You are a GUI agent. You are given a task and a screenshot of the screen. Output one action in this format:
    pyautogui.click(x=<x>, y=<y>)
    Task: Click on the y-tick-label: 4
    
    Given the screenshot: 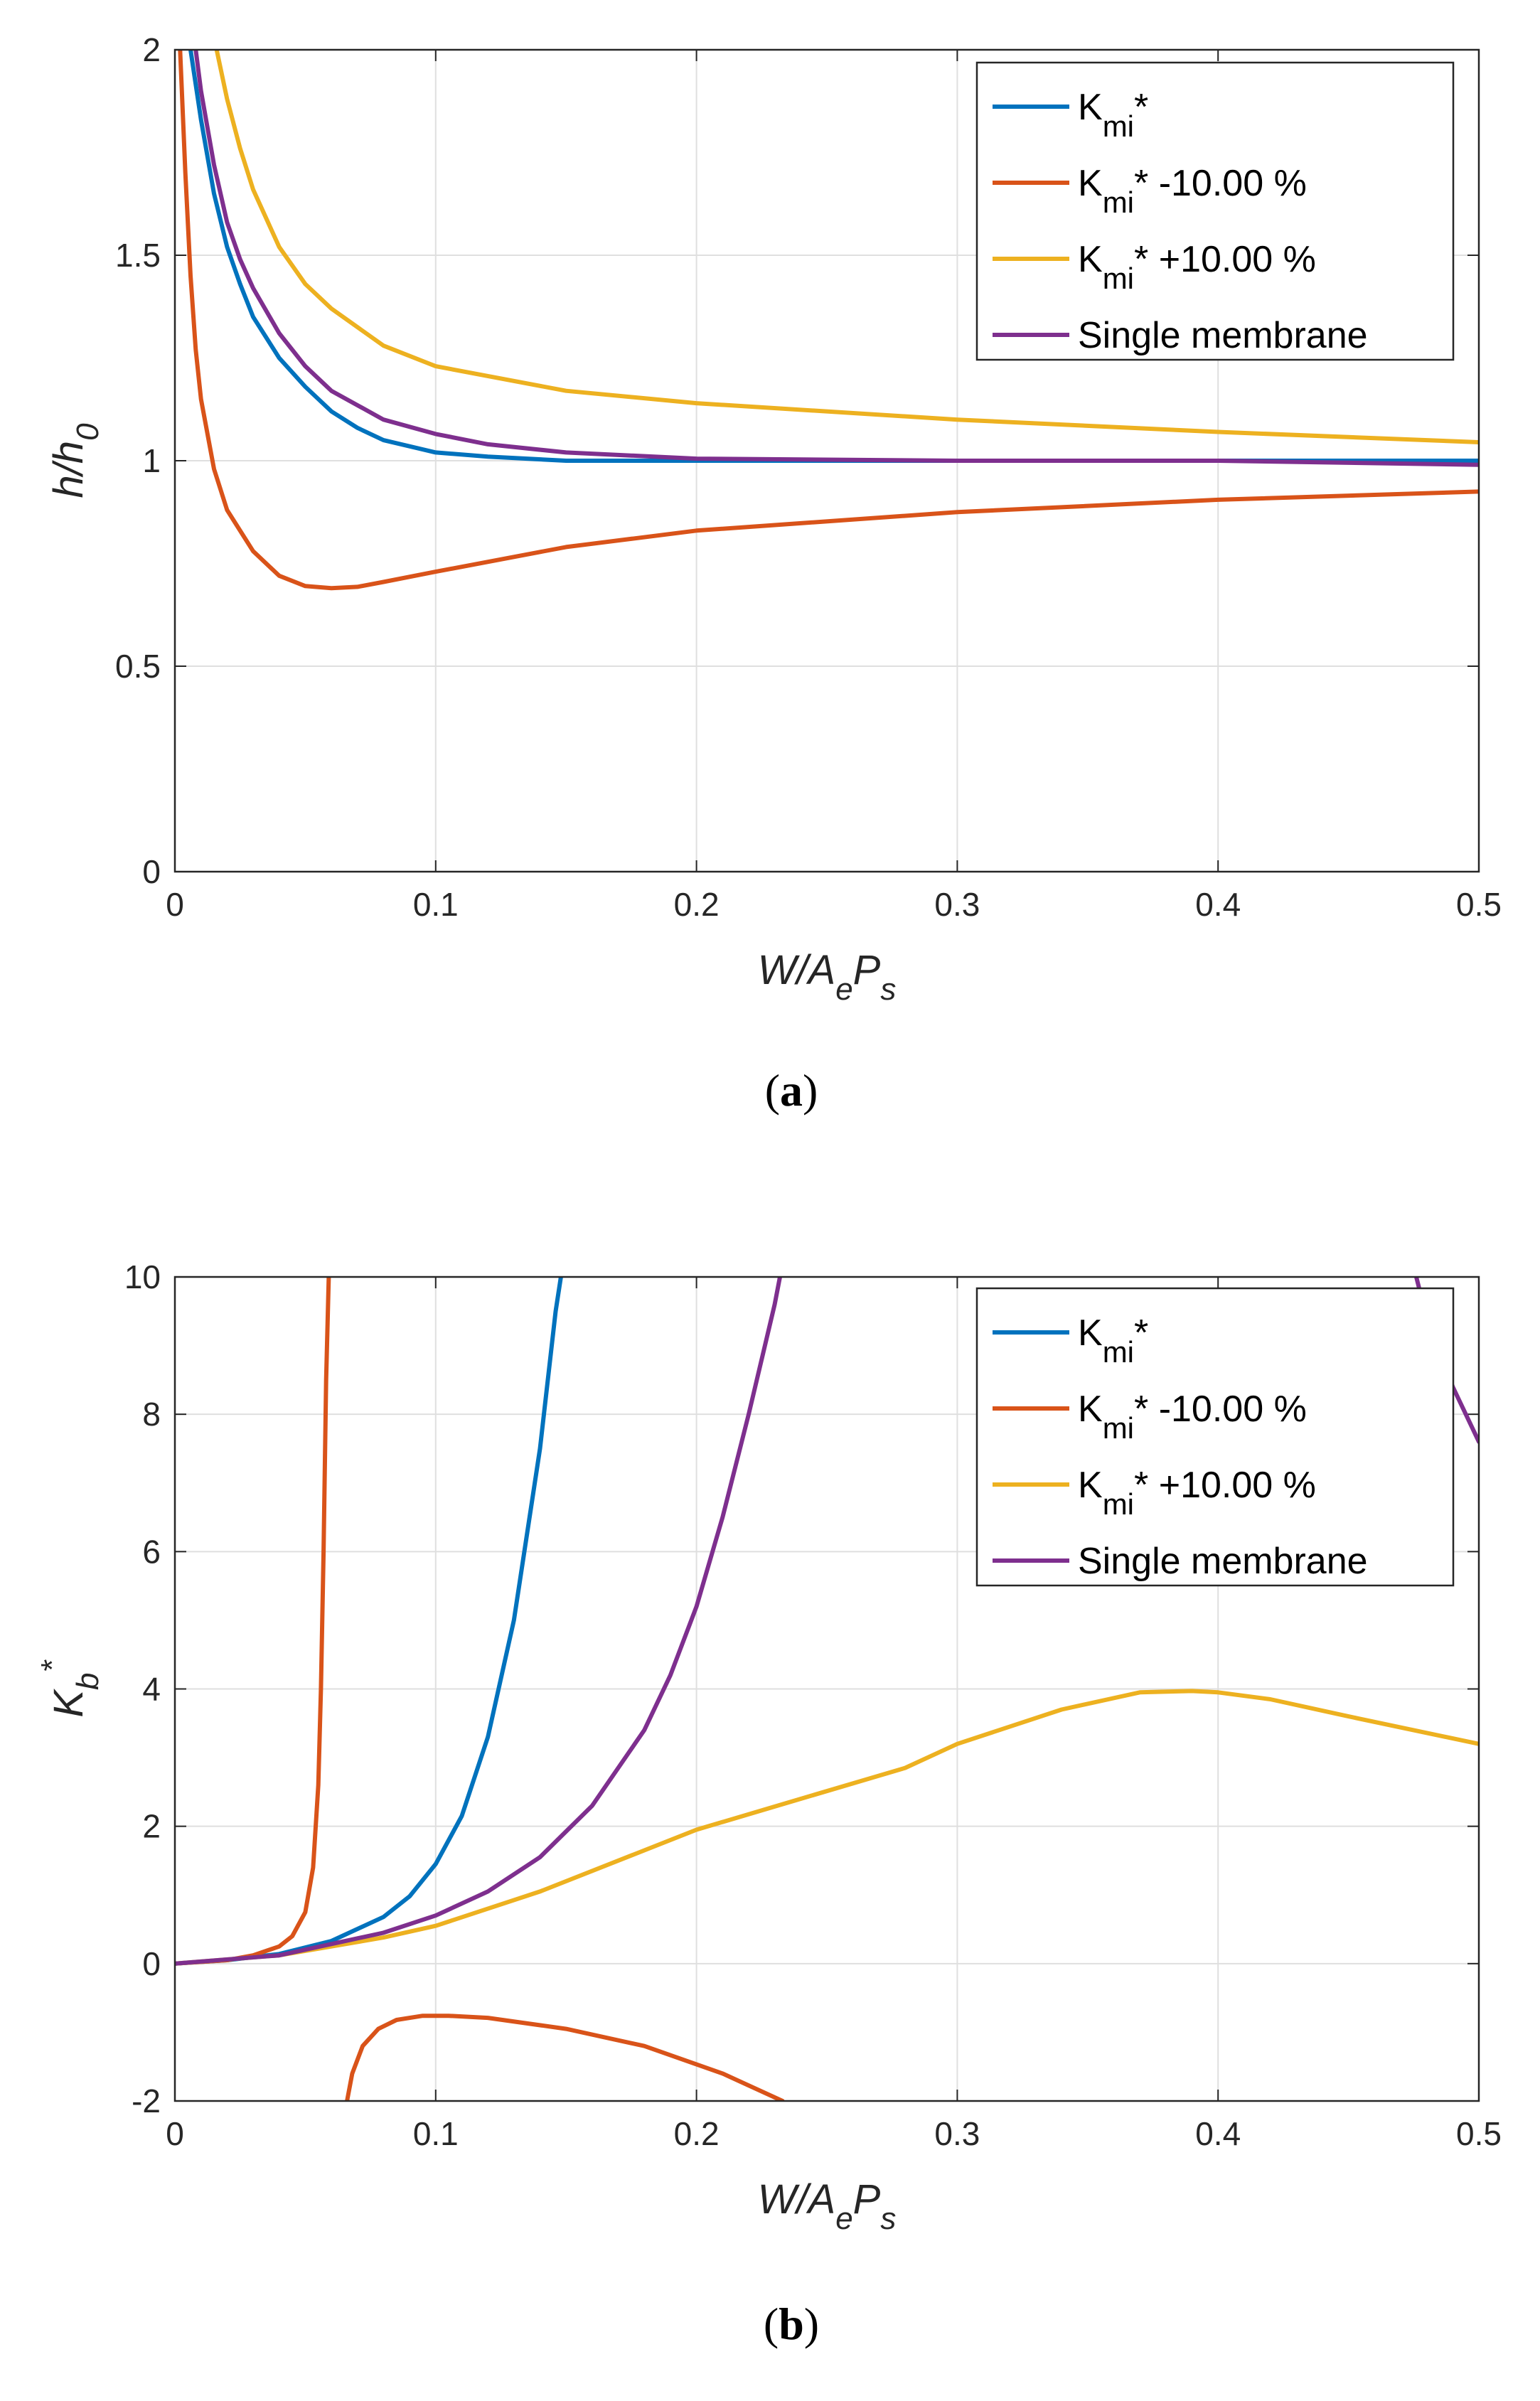 What is the action you would take?
    pyautogui.click(x=151, y=1689)
    